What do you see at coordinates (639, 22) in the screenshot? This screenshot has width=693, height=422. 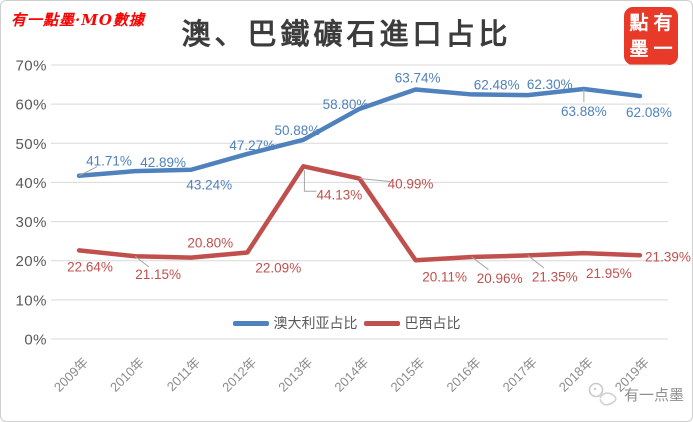 I see `seal-char: 點` at bounding box center [639, 22].